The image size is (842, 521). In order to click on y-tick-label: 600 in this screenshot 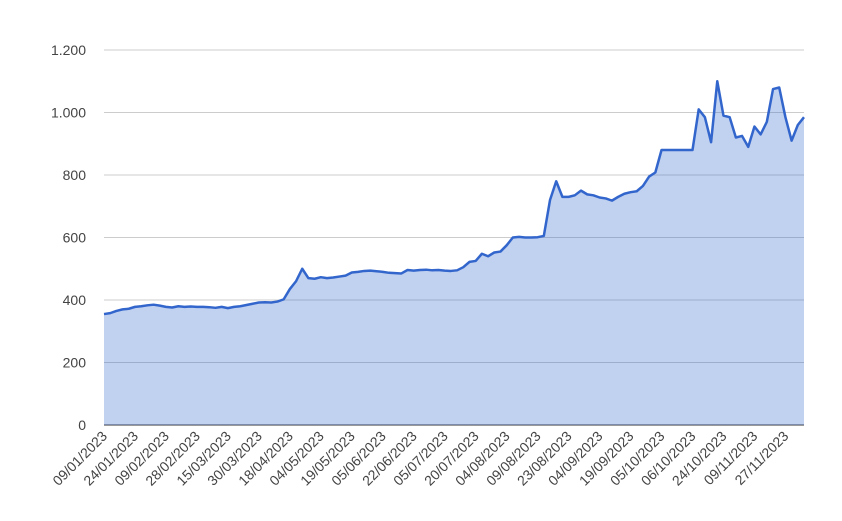, I will do `click(75, 238)`.